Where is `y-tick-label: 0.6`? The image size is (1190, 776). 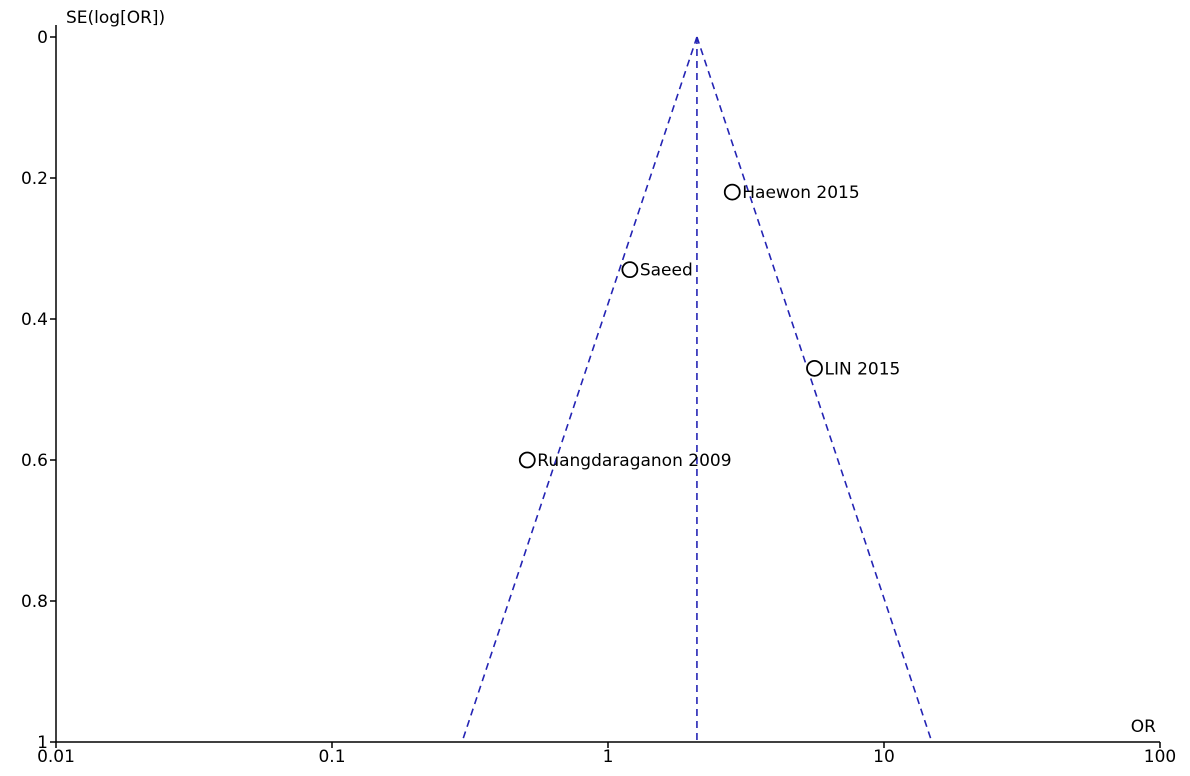
y-tick-label: 0.6 is located at coordinates (34, 461).